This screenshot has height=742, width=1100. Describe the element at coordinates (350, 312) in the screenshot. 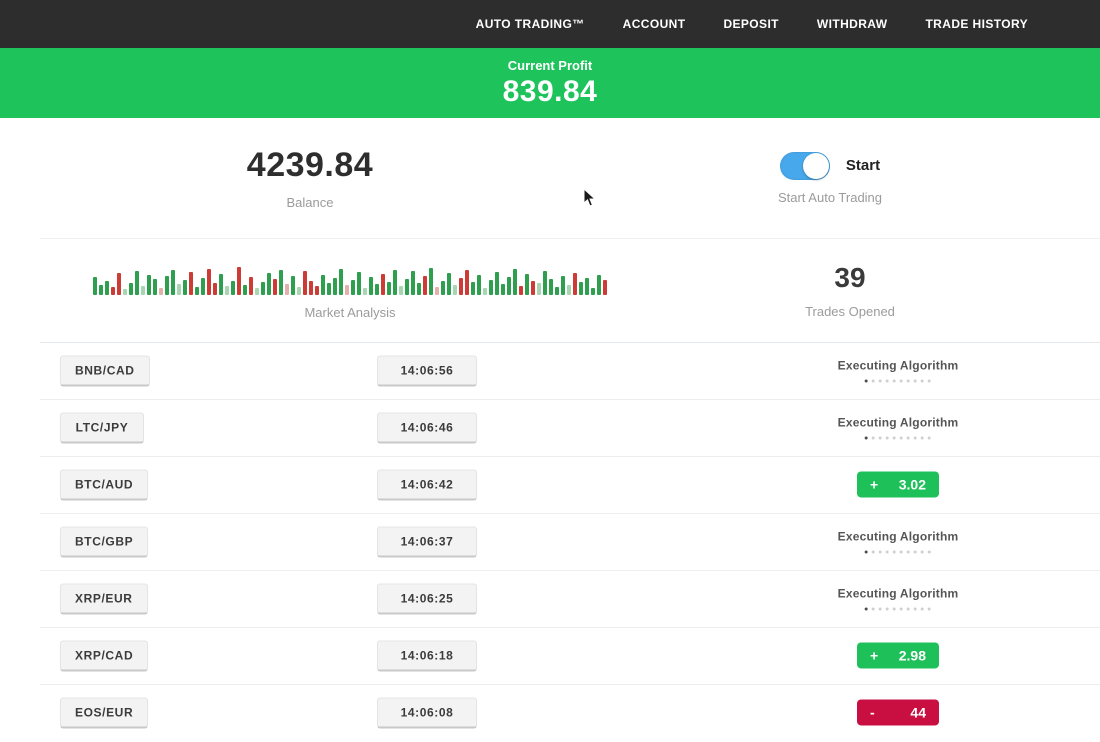

I see `market-analysis-label: Market Analysis` at that location.